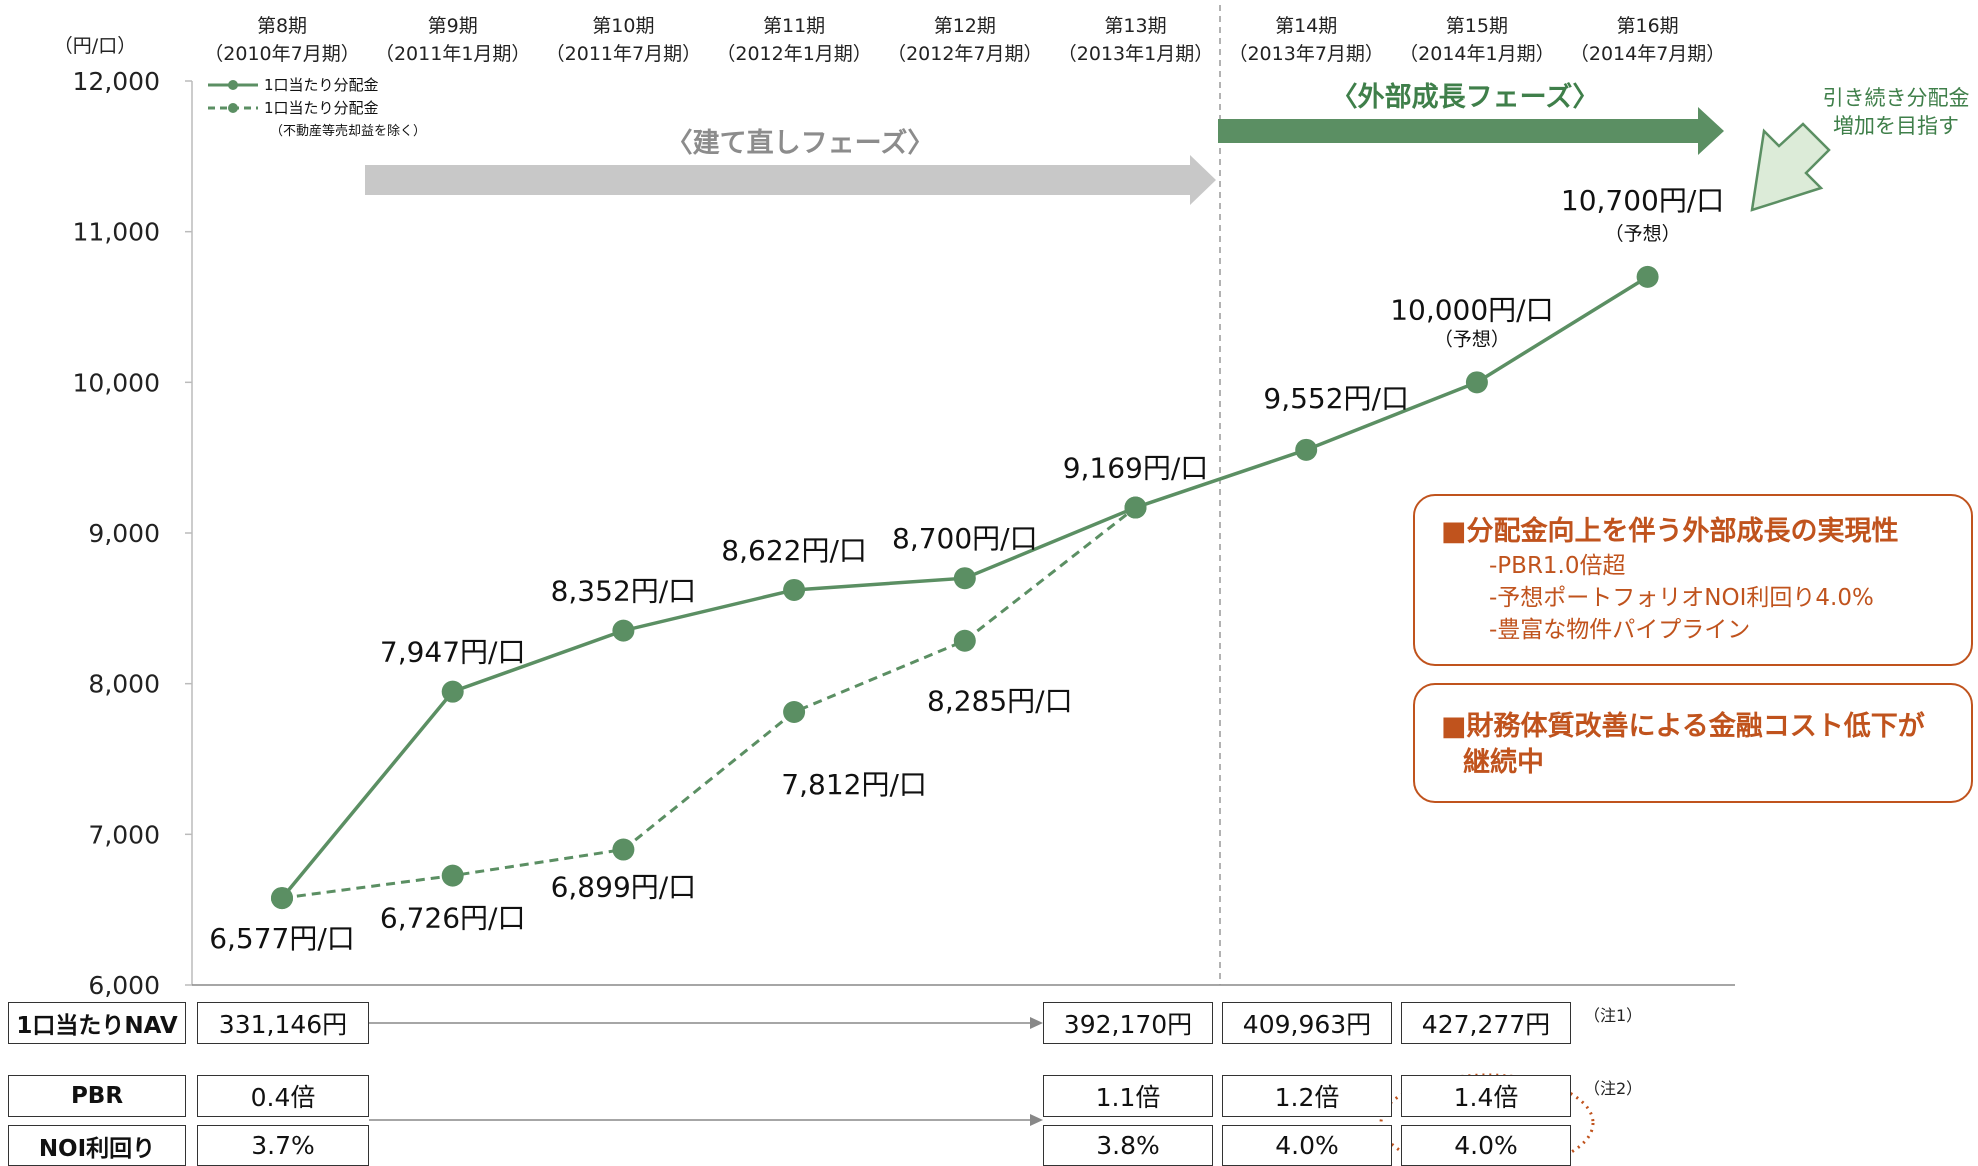  I want to click on growth-phase-arrow, so click(1471, 131).